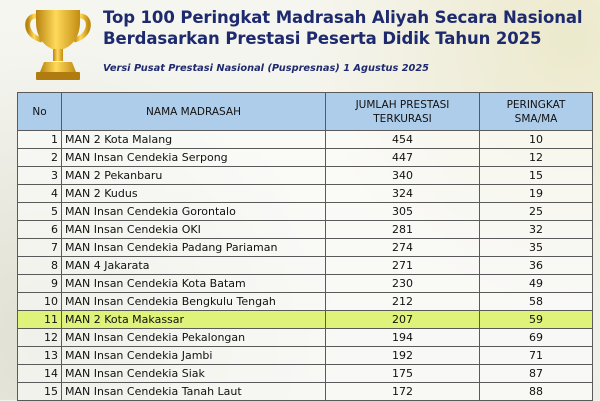 This screenshot has height=401, width=600. Describe the element at coordinates (536, 104) in the screenshot. I see `header-rank-line1: PERINGKAT` at that location.